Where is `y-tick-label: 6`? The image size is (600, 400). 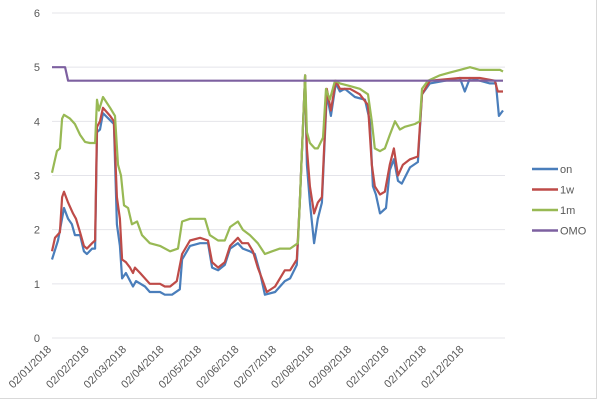 y-tick-label: 6 is located at coordinates (37, 14).